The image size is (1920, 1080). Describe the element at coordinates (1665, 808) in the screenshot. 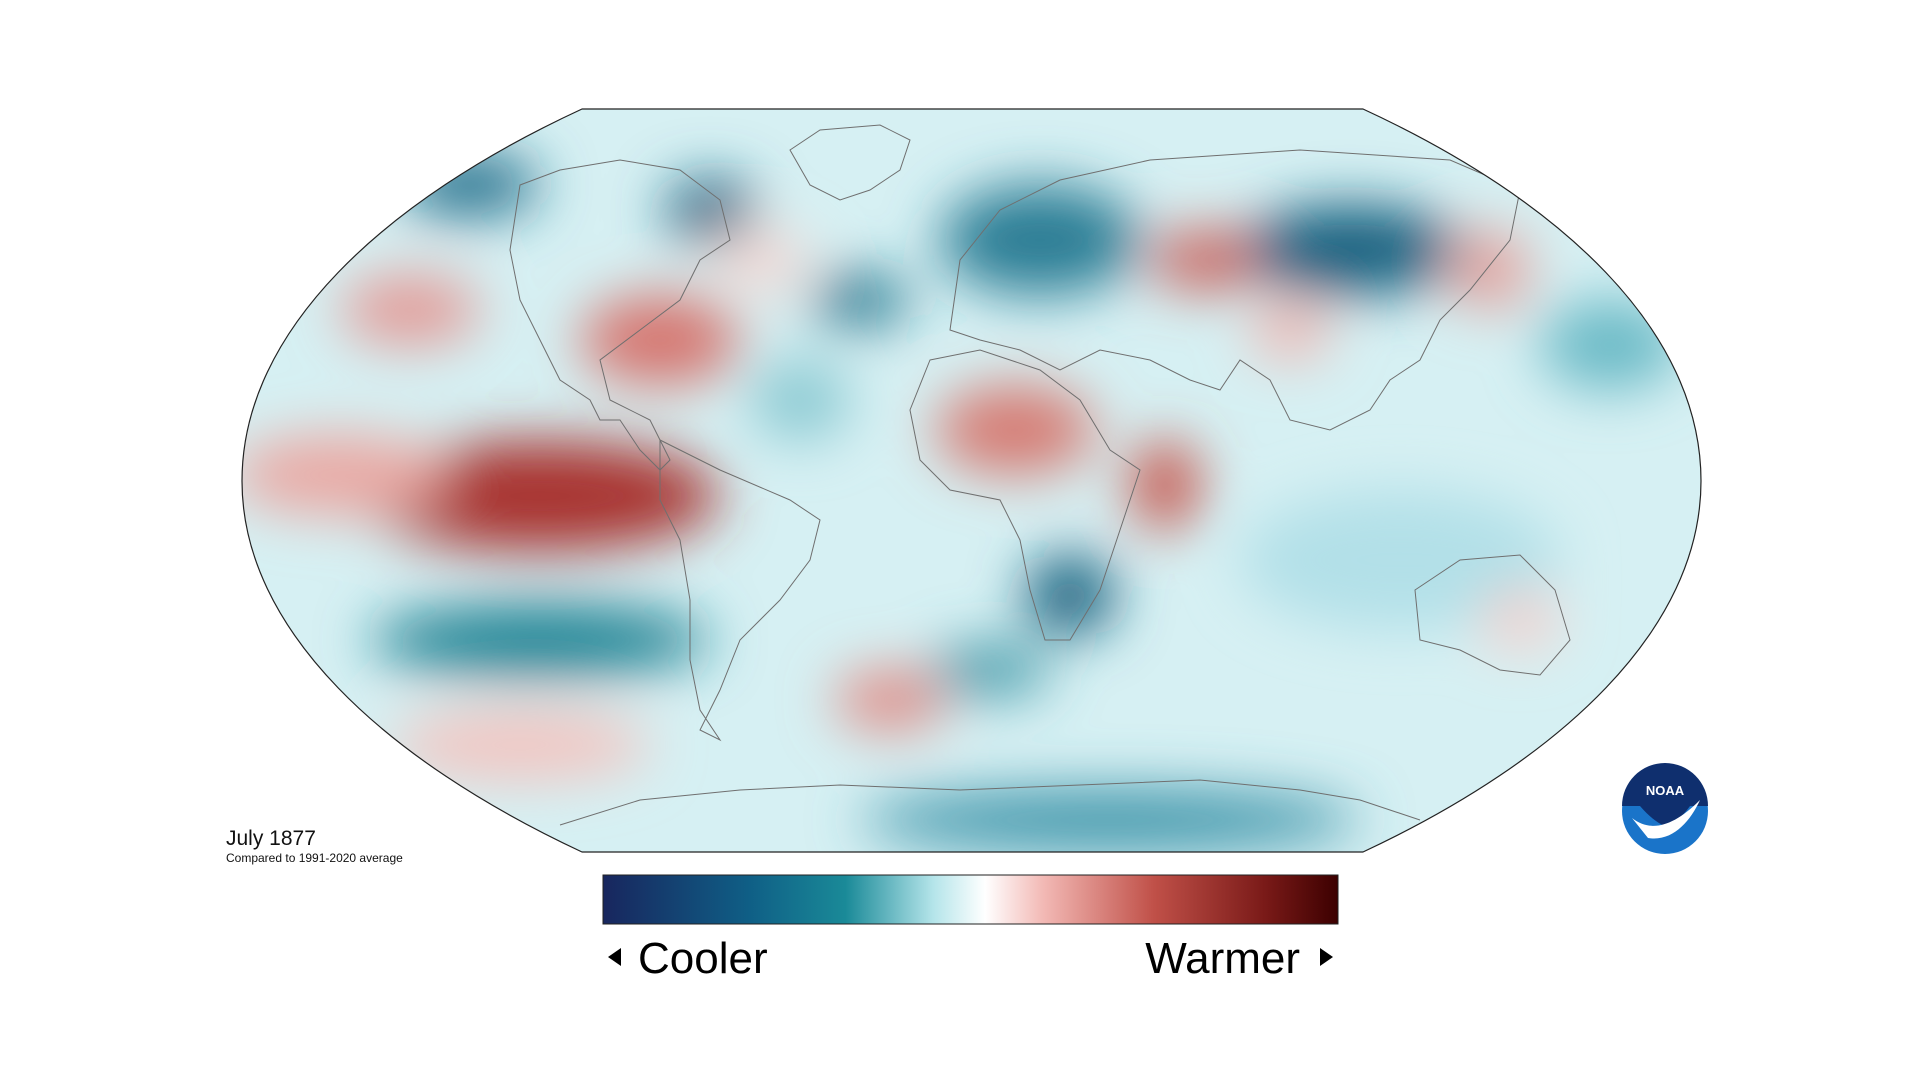

I see `noaa-logo: NOAA` at that location.